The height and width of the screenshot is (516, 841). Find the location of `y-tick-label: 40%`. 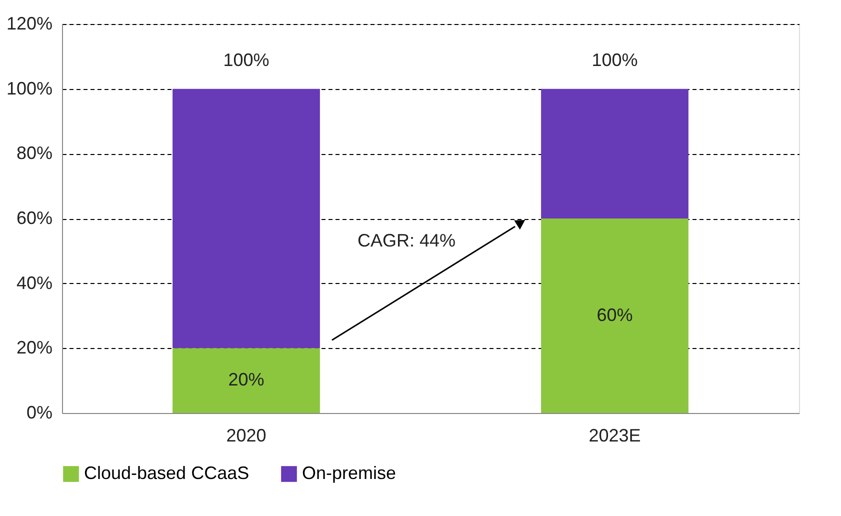

y-tick-label: 40% is located at coordinates (34, 282).